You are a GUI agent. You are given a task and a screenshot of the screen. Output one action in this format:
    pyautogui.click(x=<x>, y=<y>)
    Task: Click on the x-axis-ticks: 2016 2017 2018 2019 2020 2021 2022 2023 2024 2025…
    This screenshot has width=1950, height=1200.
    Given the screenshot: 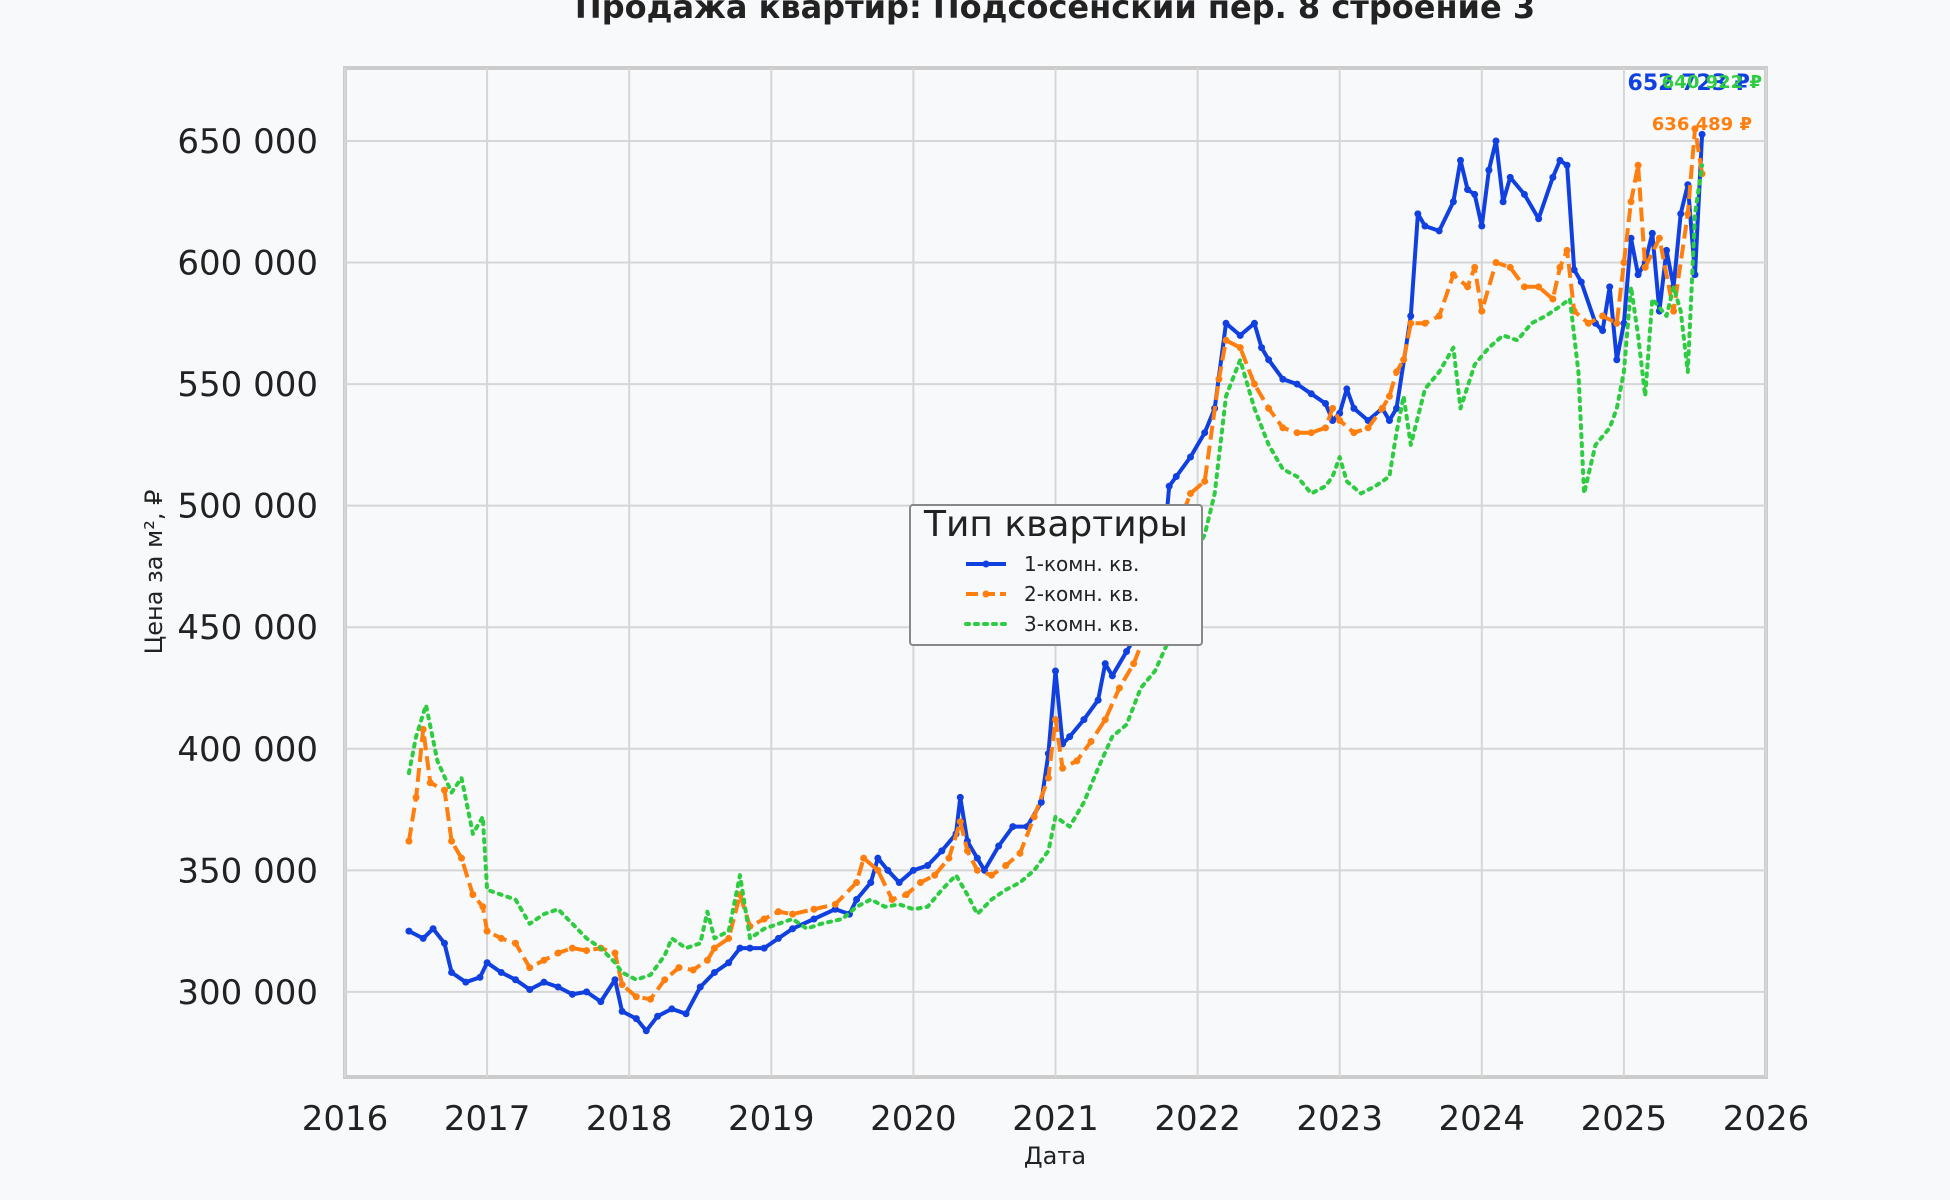 What is the action you would take?
    pyautogui.click(x=1056, y=1119)
    